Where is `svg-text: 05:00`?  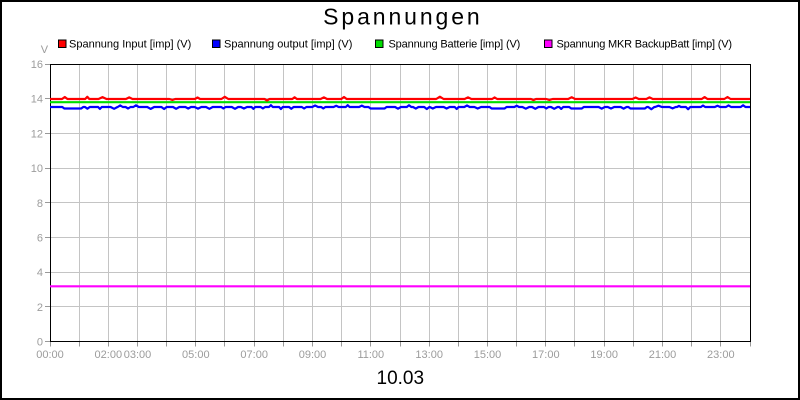
svg-text: 05:00 is located at coordinates (196, 355).